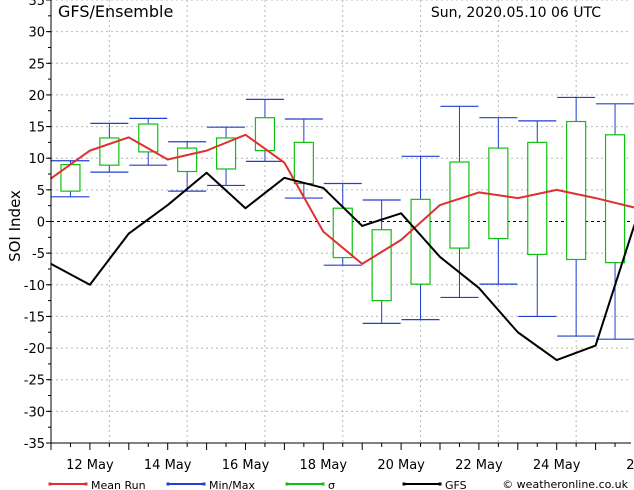 The width and height of the screenshot is (634, 490). I want to click on y-tick-label: -10, so click(34, 286).